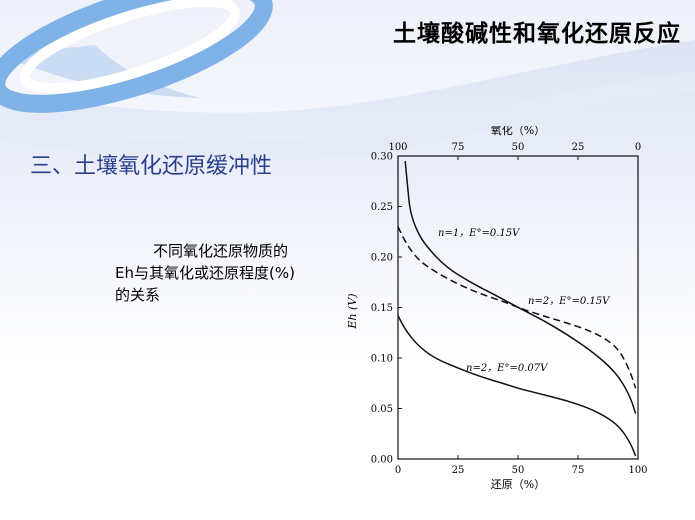  Describe the element at coordinates (518, 131) in the screenshot. I see `x-axis-top-title: 氧化（%）` at that location.